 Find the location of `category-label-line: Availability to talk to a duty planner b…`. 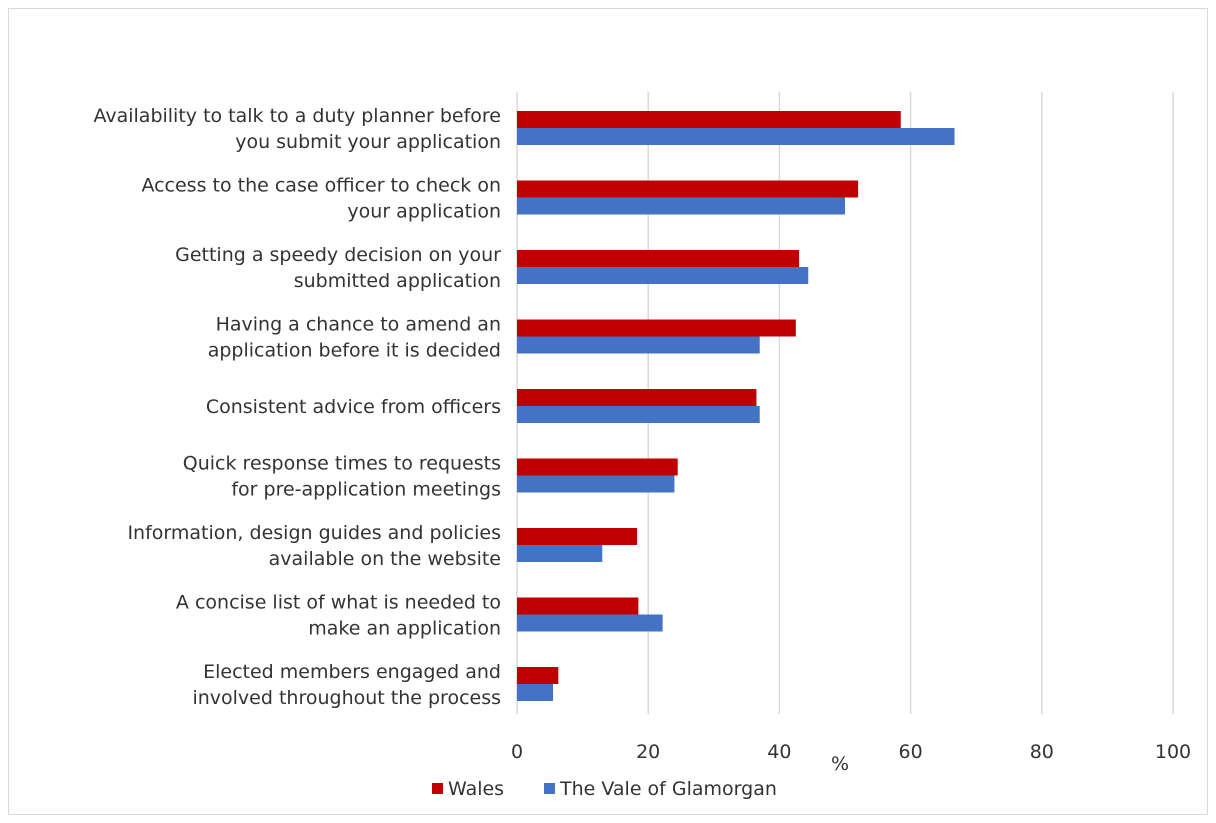

category-label-line: Availability to talk to a duty planner b… is located at coordinates (297, 116).